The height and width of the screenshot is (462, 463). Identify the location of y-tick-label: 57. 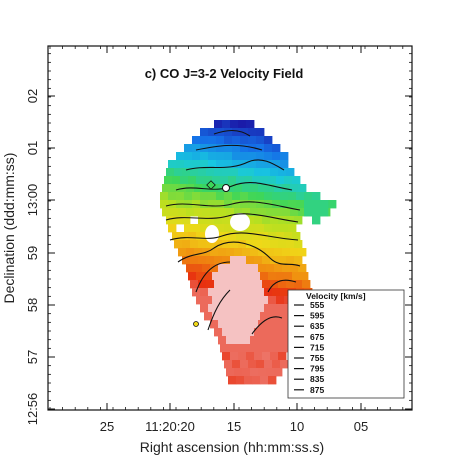
(32, 357).